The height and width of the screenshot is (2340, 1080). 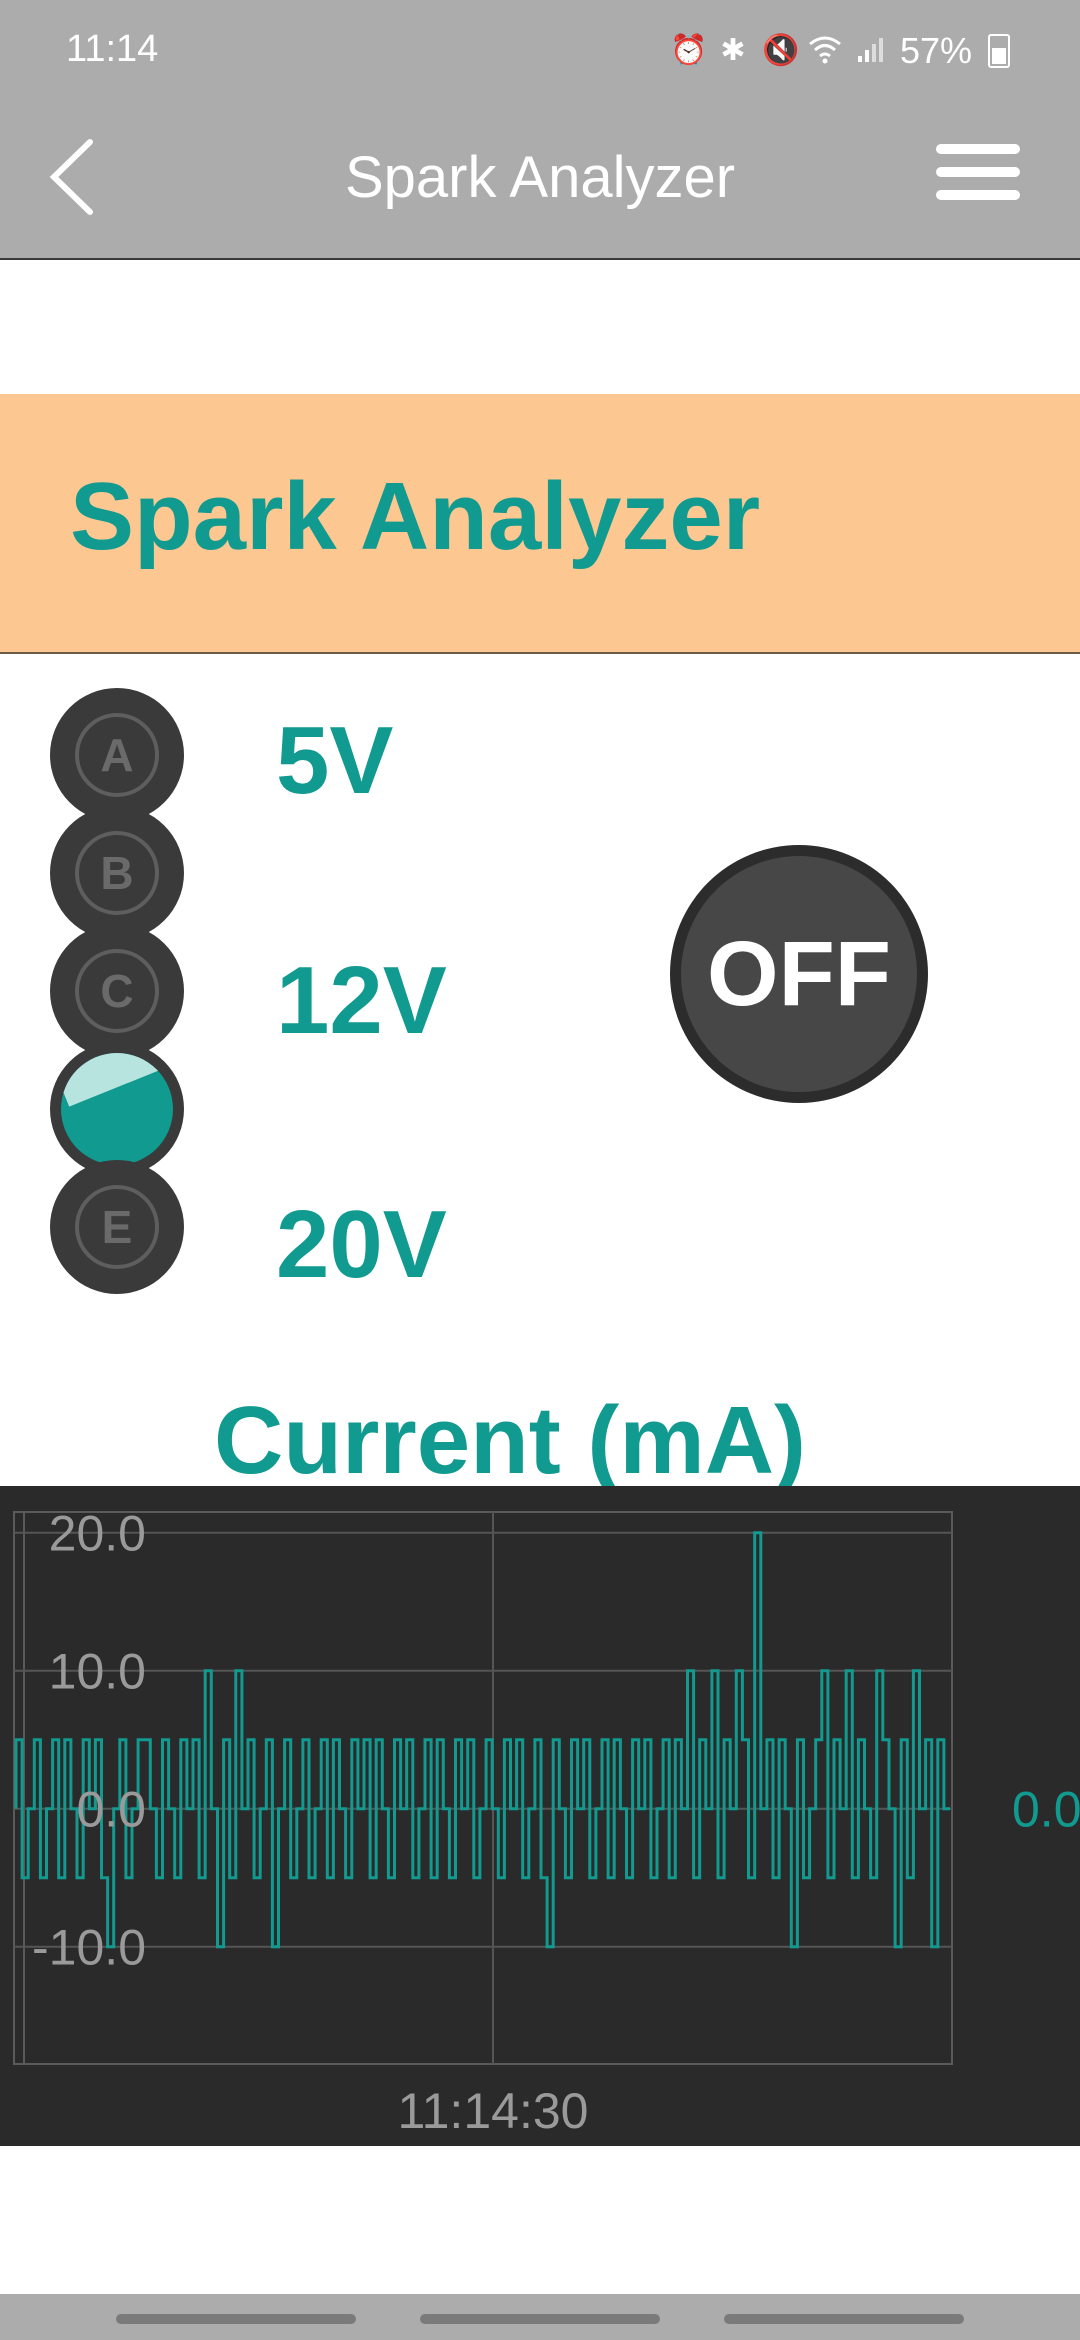 I want to click on chart-y-tick-label: -10.0, so click(x=89, y=1948).